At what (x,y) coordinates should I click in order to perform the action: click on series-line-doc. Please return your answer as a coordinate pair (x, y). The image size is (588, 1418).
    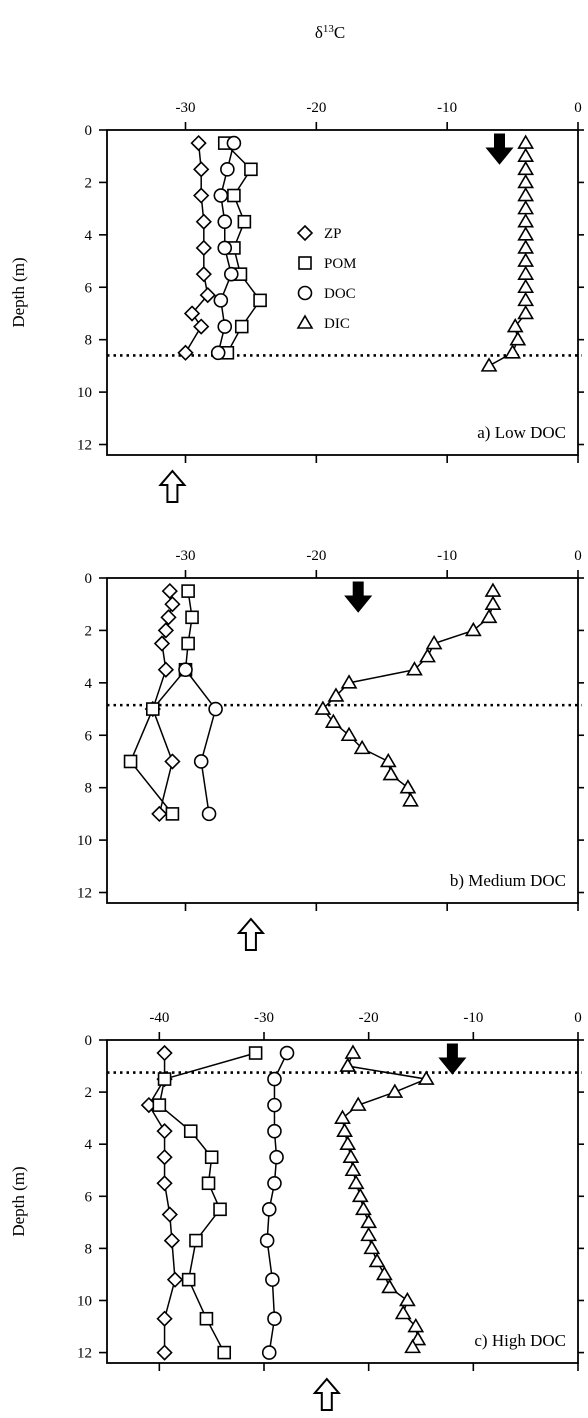
    Looking at the image, I should click on (200, 741).